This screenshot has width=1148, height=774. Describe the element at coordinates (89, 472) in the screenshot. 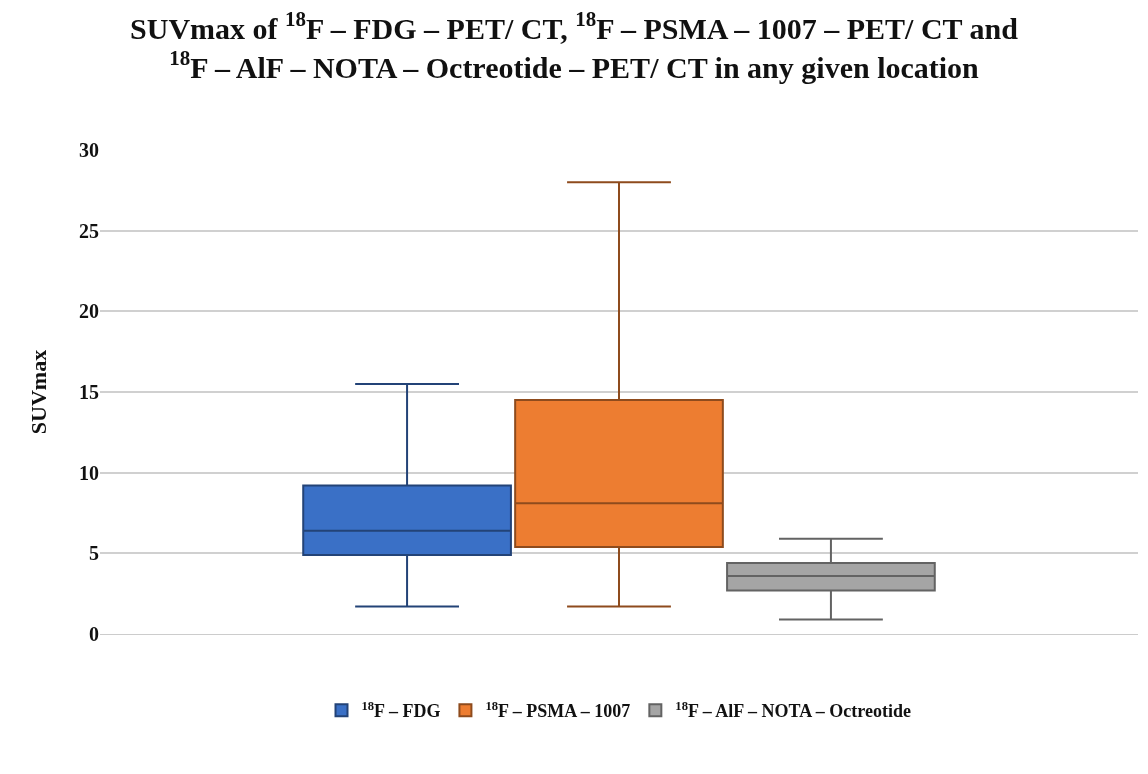

I see `y-tick-label: 10` at that location.